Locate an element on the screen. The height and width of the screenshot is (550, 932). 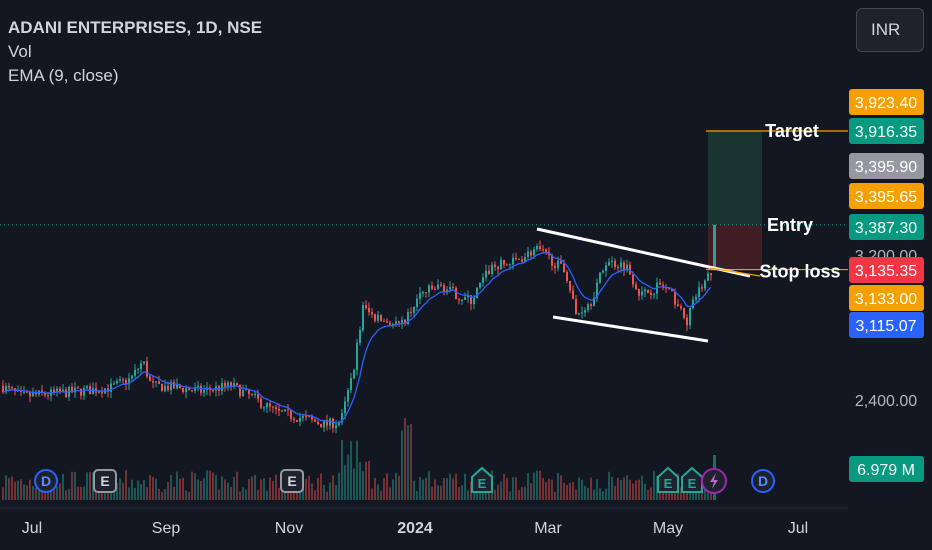
price-label-text: 3,135.35 is located at coordinates (886, 271).